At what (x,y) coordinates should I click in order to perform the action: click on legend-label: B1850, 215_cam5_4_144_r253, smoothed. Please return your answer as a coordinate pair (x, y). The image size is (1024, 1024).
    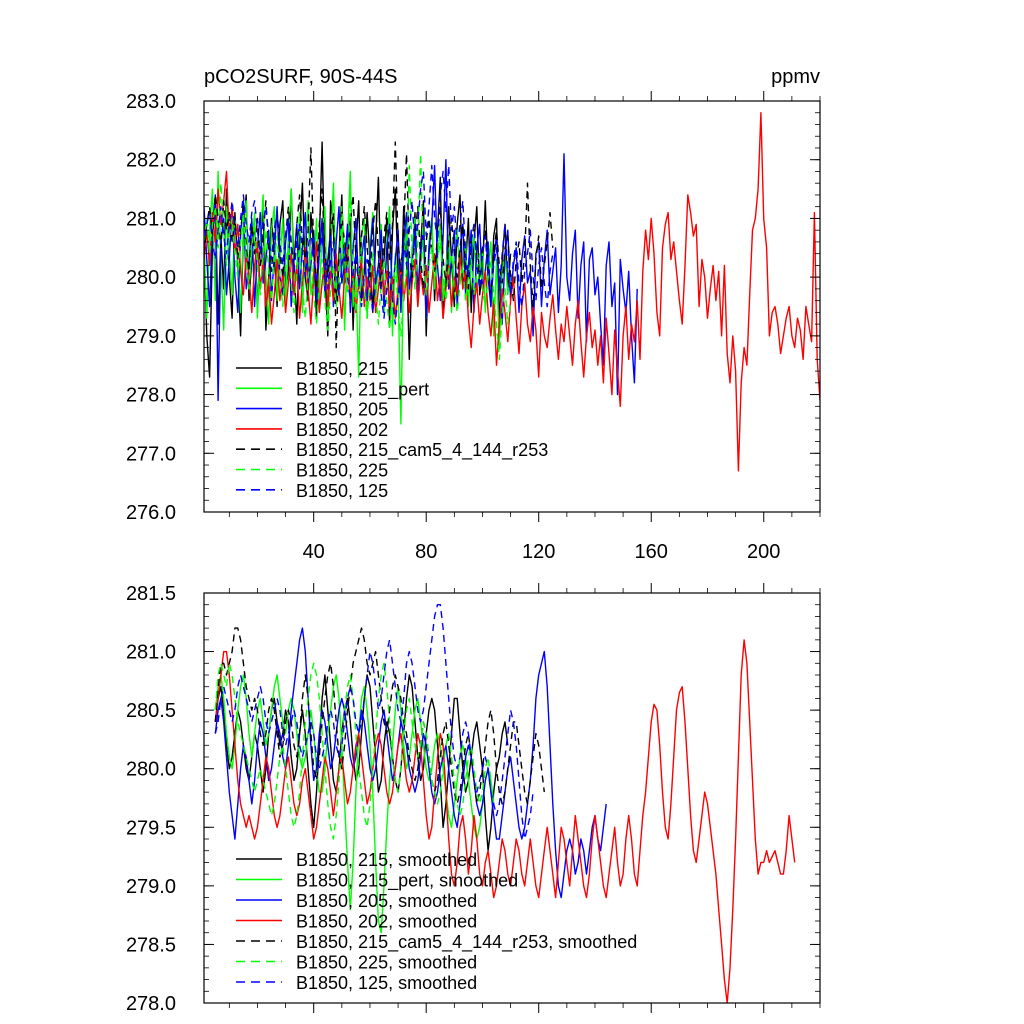
    Looking at the image, I should click on (466, 942).